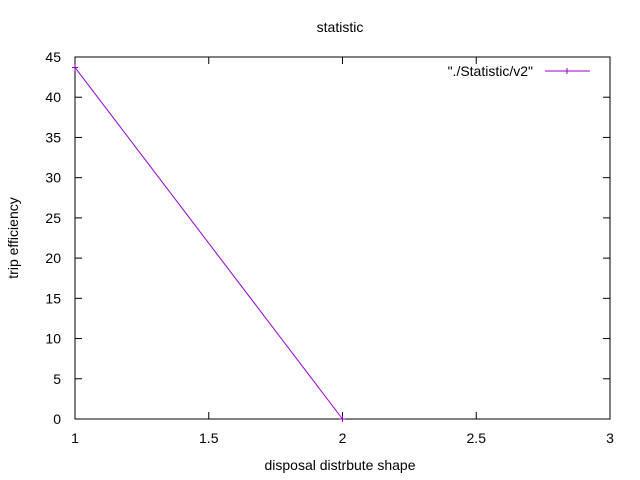 The width and height of the screenshot is (640, 480). What do you see at coordinates (75, 438) in the screenshot?
I see `x-tick-label: 1` at bounding box center [75, 438].